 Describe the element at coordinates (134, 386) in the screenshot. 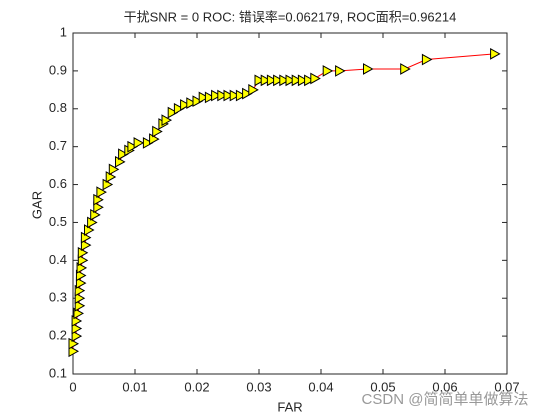

I see `x-tick-label: 0.01` at that location.